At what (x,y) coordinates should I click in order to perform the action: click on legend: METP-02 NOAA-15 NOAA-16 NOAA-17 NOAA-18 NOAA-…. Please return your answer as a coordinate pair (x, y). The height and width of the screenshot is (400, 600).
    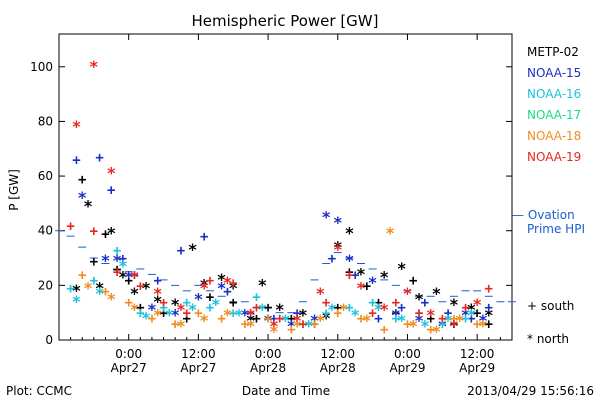
    Looking at the image, I should click on (554, 104).